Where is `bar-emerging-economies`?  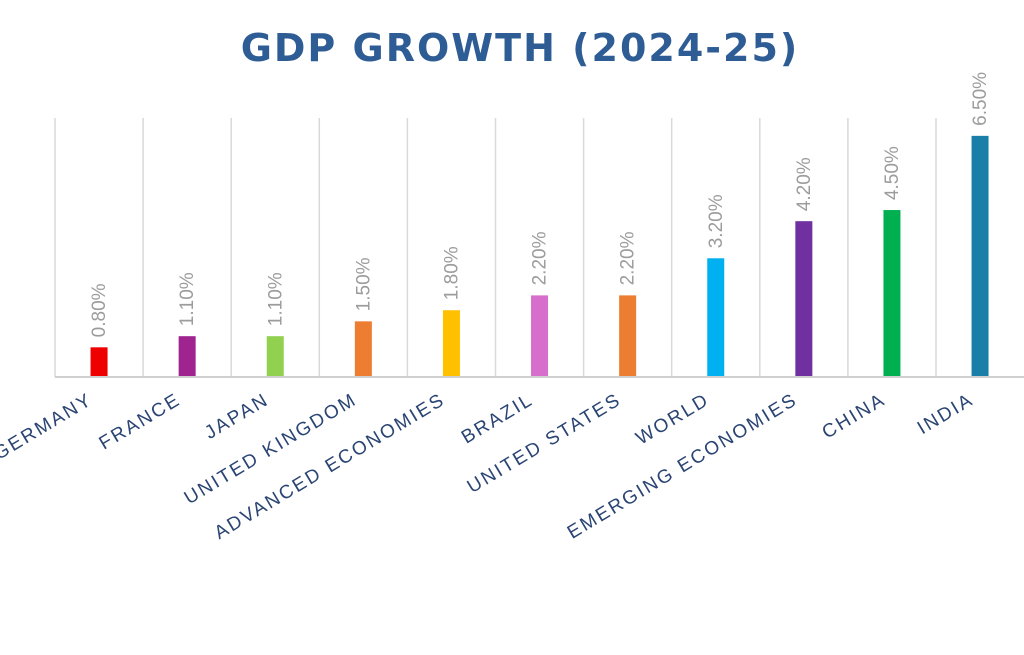 bar-emerging-economies is located at coordinates (804, 299).